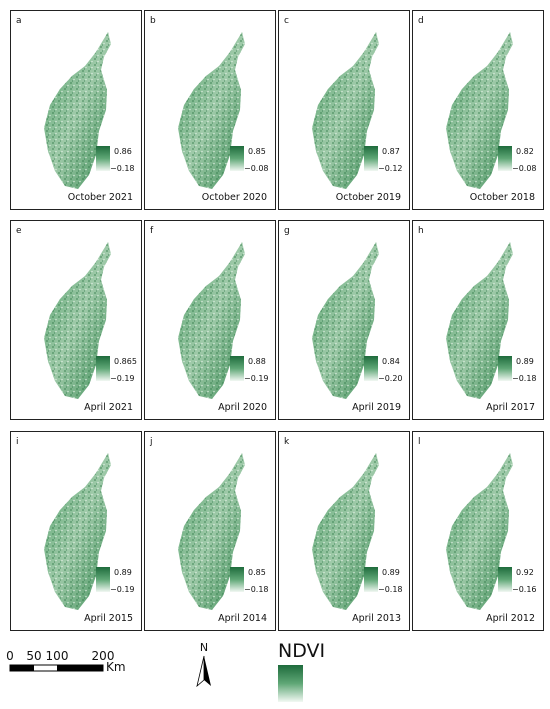  I want to click on legend-title: NDVI, so click(301, 651).